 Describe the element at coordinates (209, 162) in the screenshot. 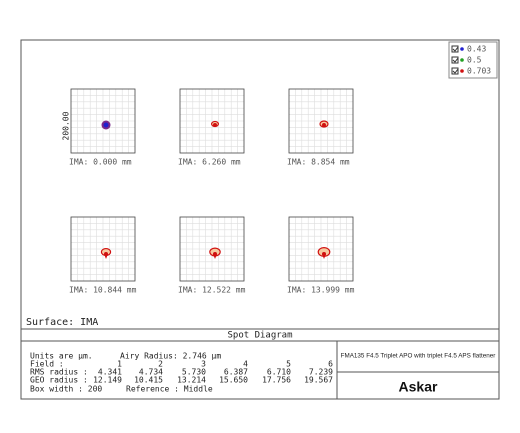

I see `field-label: IMA: 6.260 mm` at that location.